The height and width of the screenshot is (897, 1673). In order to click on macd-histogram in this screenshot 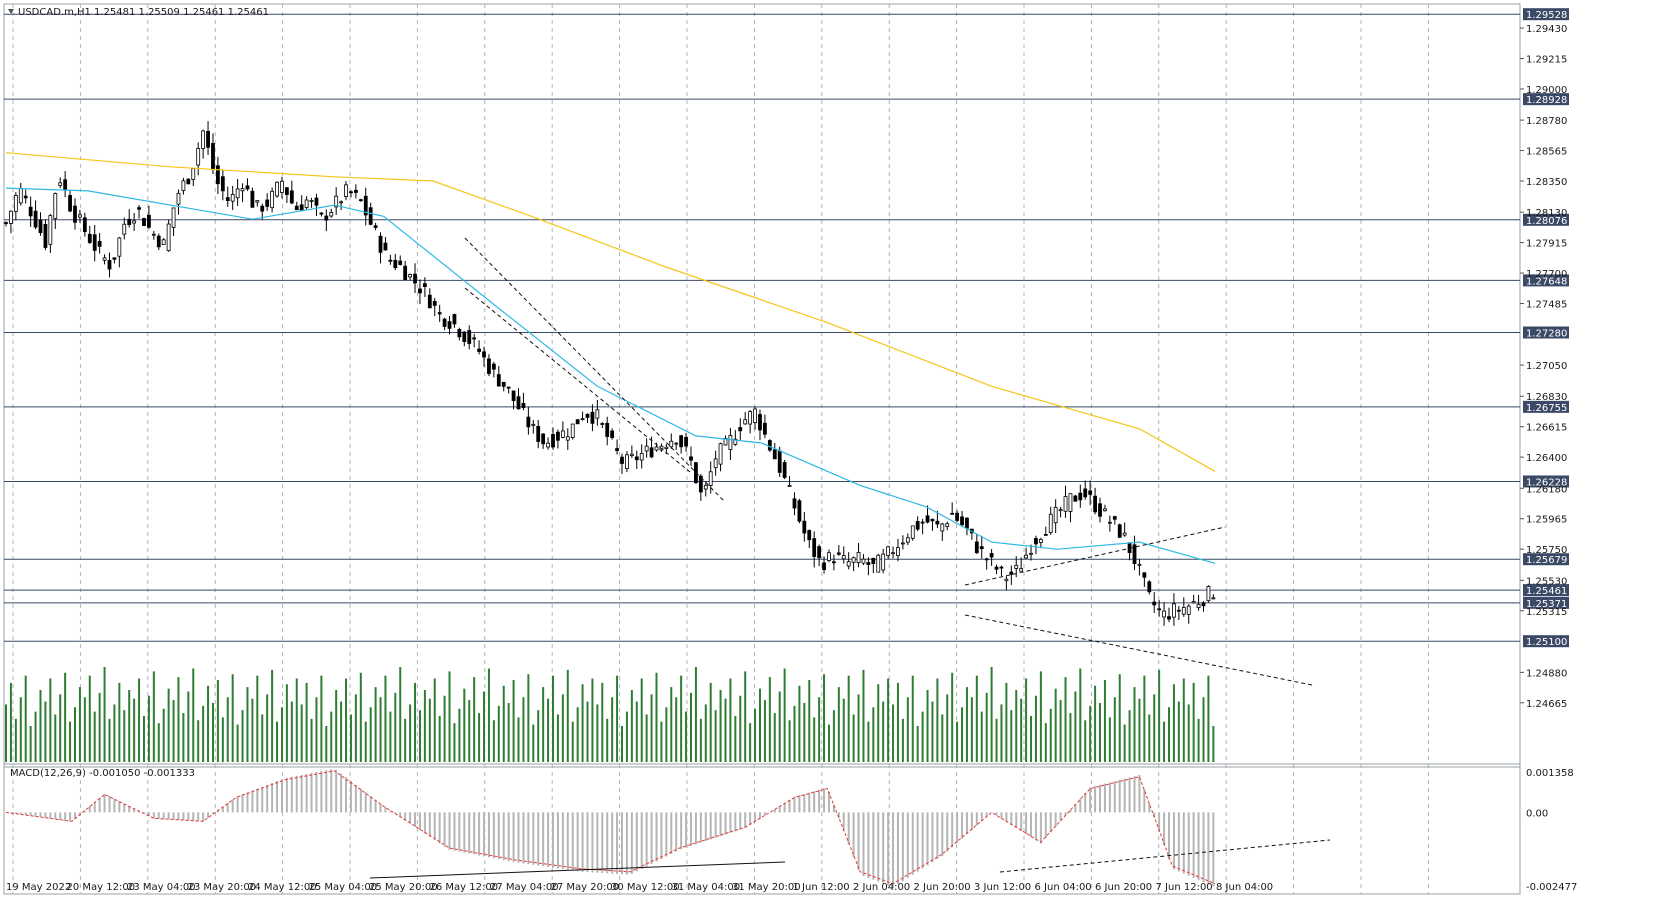, I will do `click(612, 828)`.